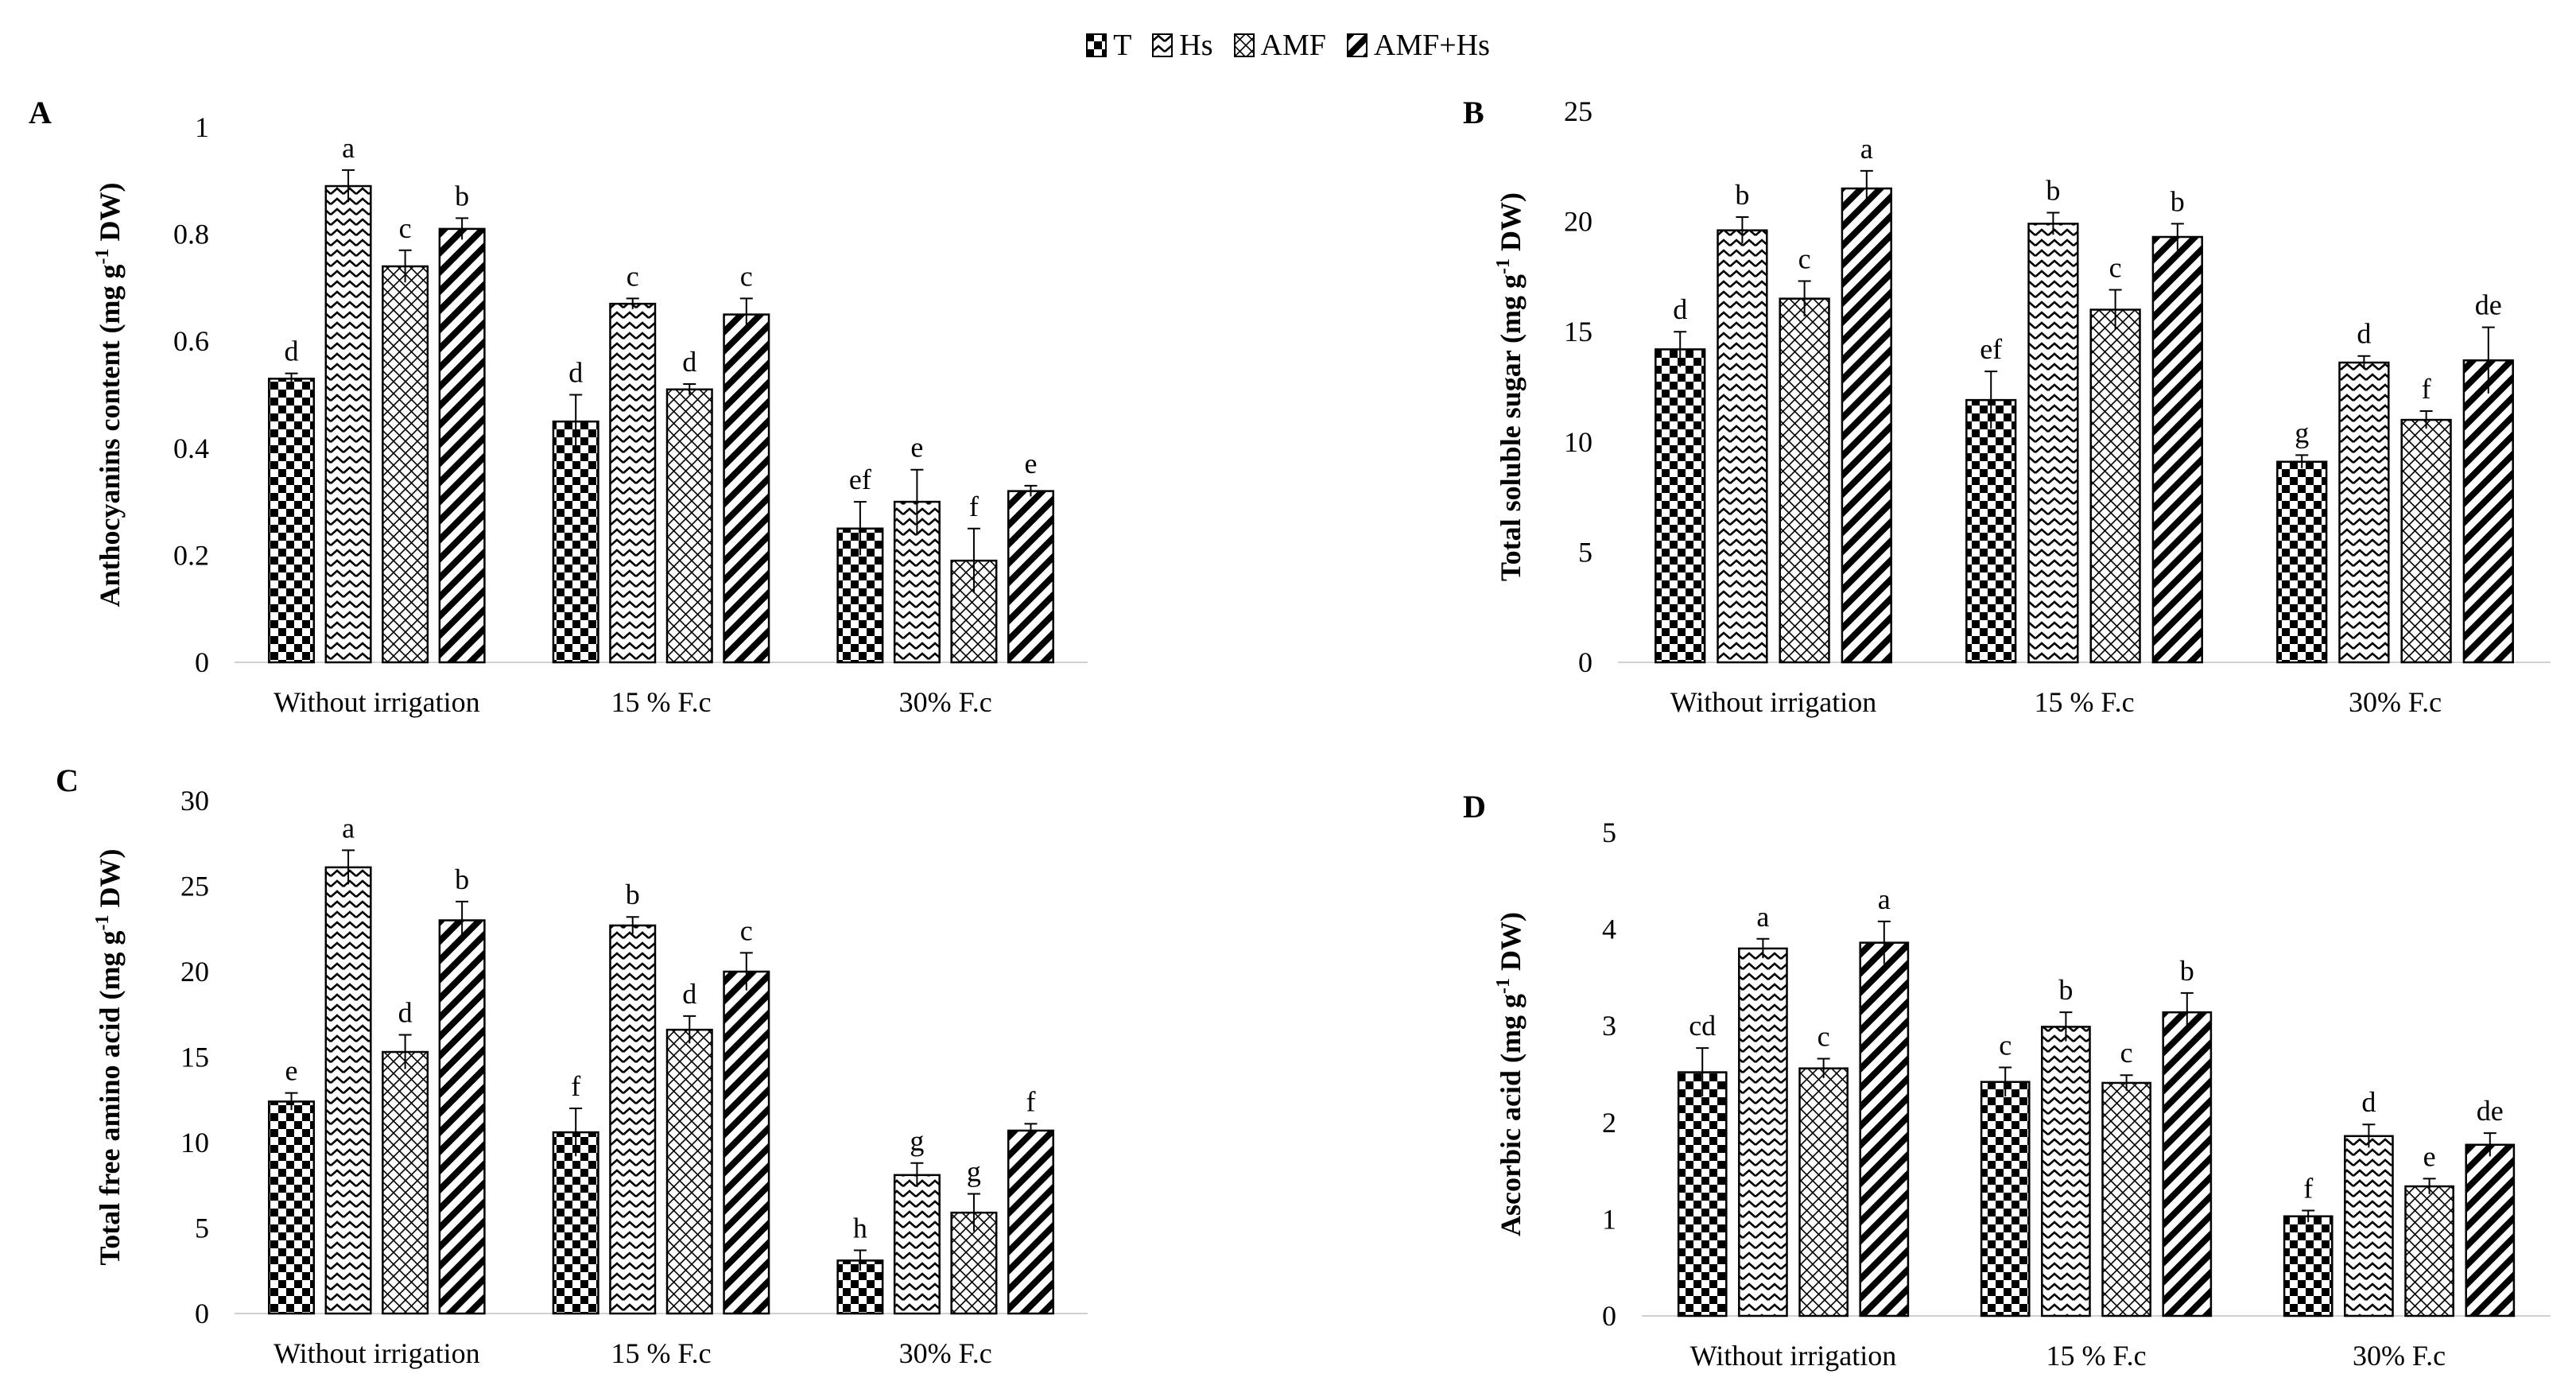 This screenshot has width=2576, height=1397. I want to click on significance-letter-c-t-15-f-c: f, so click(575, 1086).